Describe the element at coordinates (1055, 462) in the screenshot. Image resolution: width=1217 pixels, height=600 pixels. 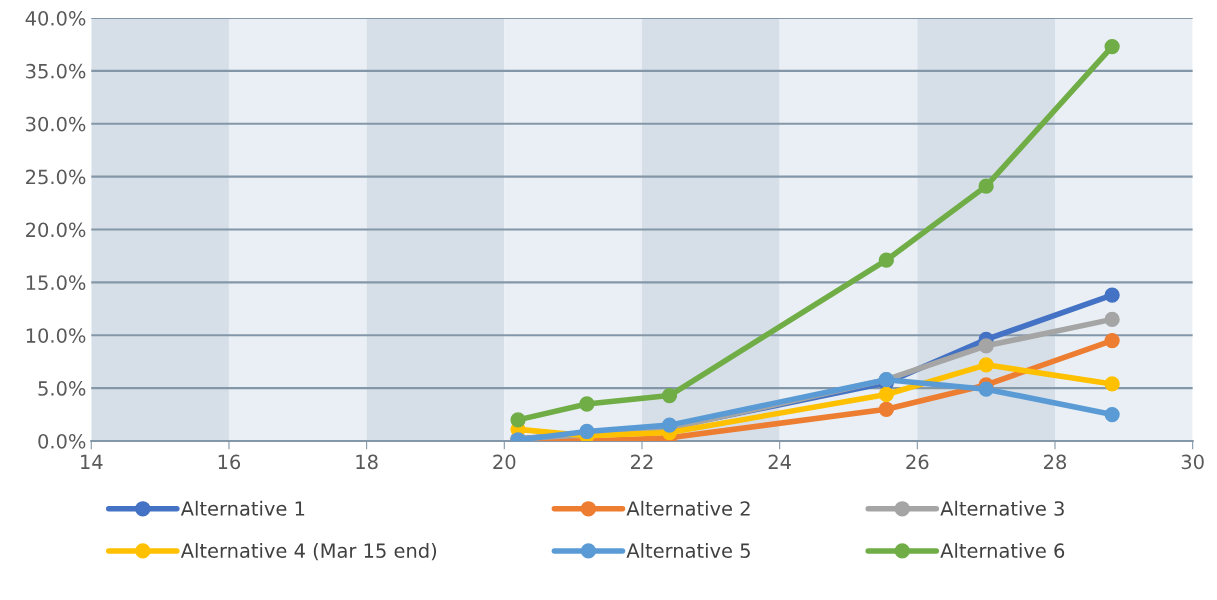
I see `x-tick-label: 28` at that location.